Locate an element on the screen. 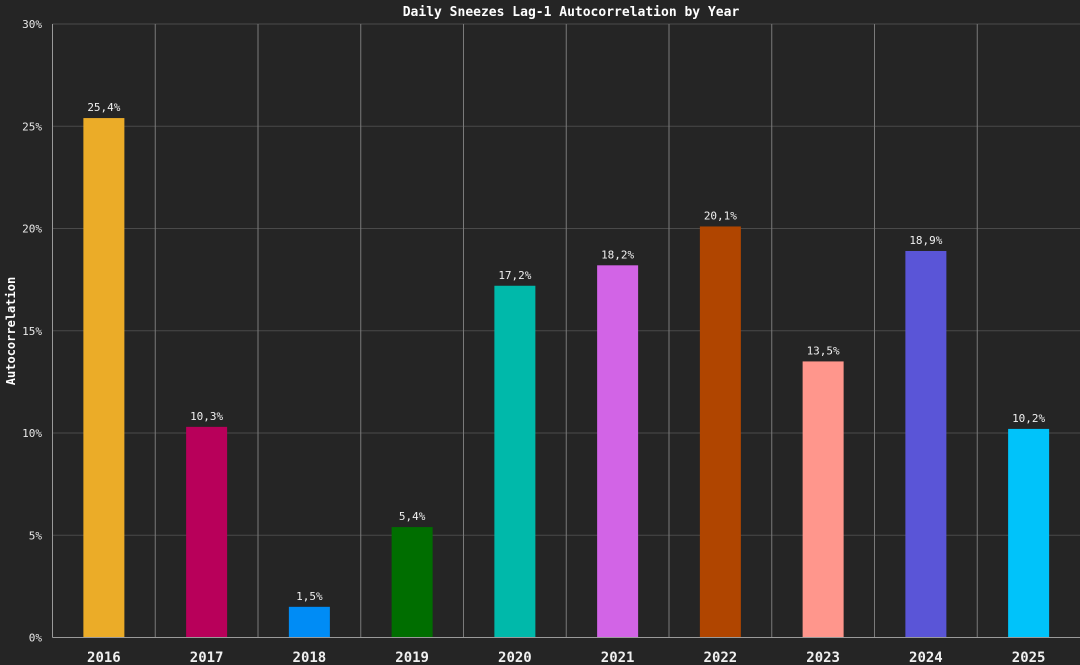 The image size is (1080, 665). data-label-2023: 13,5% is located at coordinates (823, 350).